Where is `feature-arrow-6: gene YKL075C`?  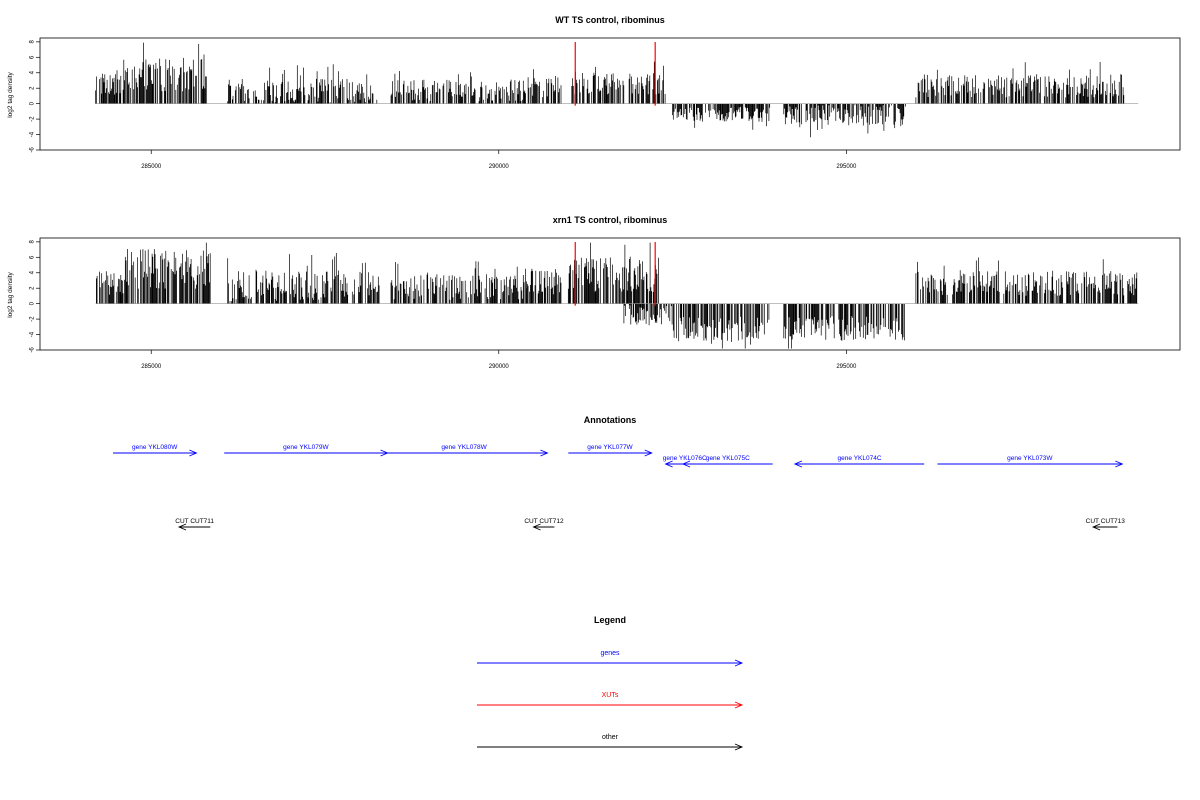
feature-arrow-6: gene YKL075C is located at coordinates (727, 461).